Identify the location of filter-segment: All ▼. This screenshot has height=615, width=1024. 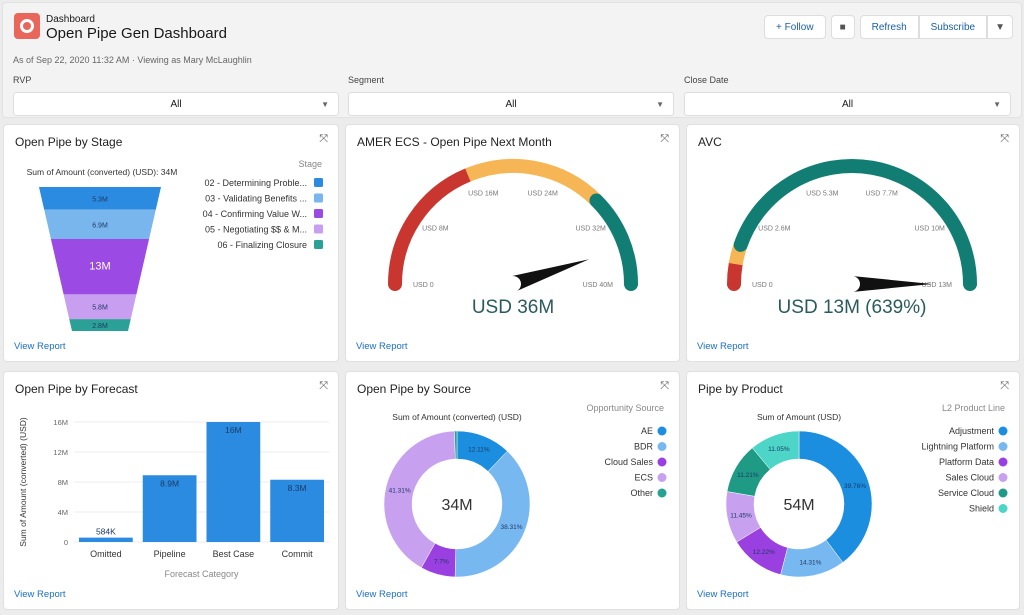
(511, 104).